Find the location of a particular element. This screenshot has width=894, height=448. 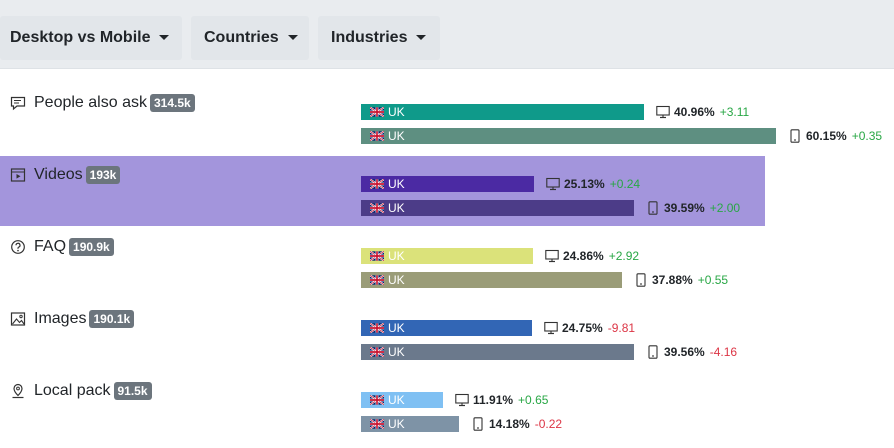

desktop-vs-mobile-dropdown: Desktop vs Mobile is located at coordinates (91, 38).